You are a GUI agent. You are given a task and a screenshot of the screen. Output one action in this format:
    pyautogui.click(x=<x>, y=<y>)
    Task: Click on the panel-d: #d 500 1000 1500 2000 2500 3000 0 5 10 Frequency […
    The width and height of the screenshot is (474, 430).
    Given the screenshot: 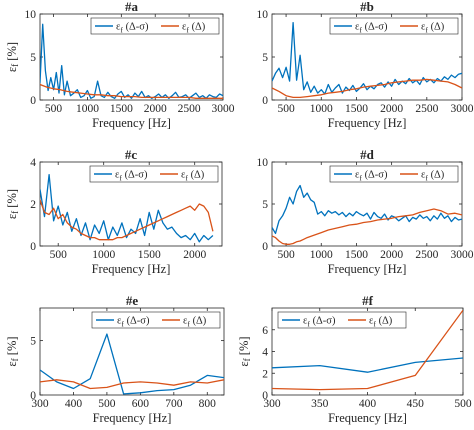 What is the action you would take?
    pyautogui.click(x=365, y=211)
    